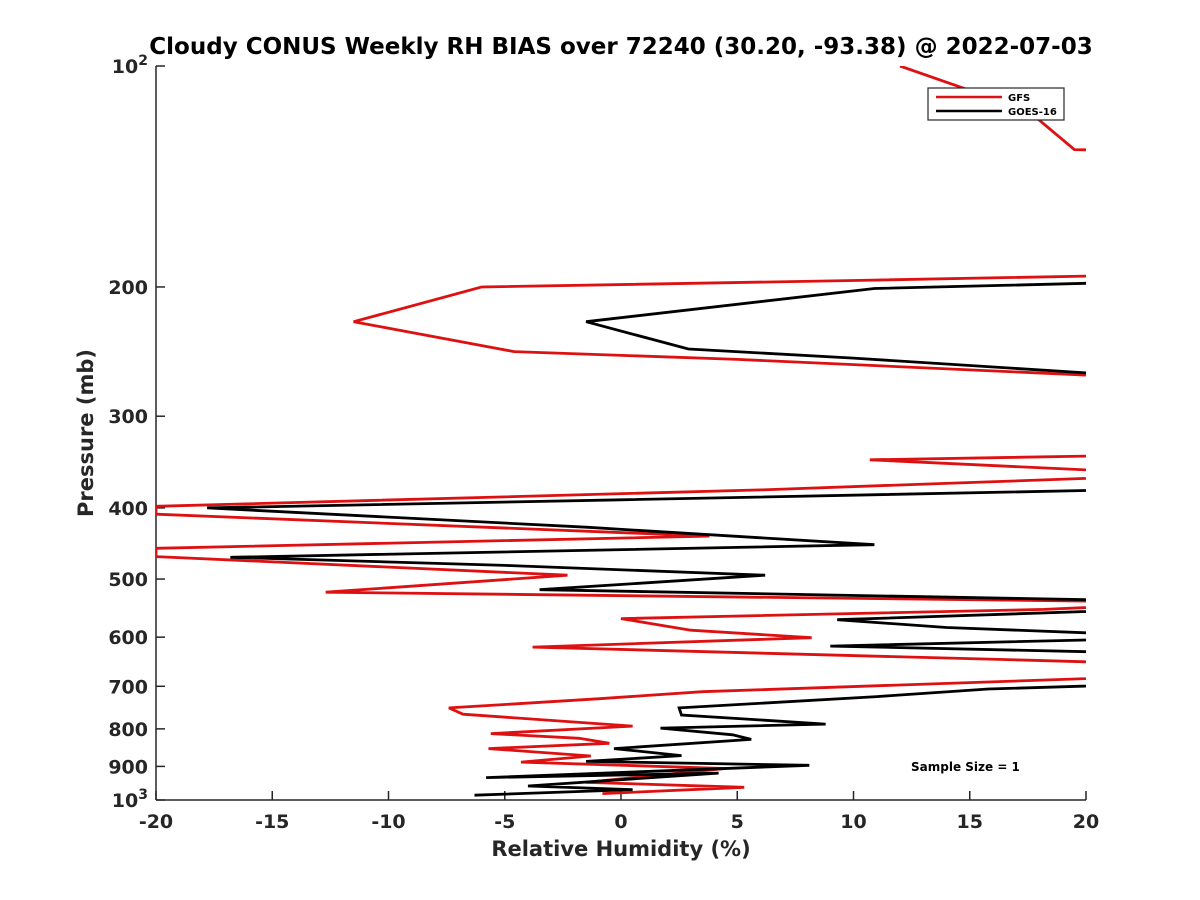 This screenshot has height=900, width=1200. Describe the element at coordinates (86, 433) in the screenshot. I see `y-axis-label: Pressure (mb)` at that location.